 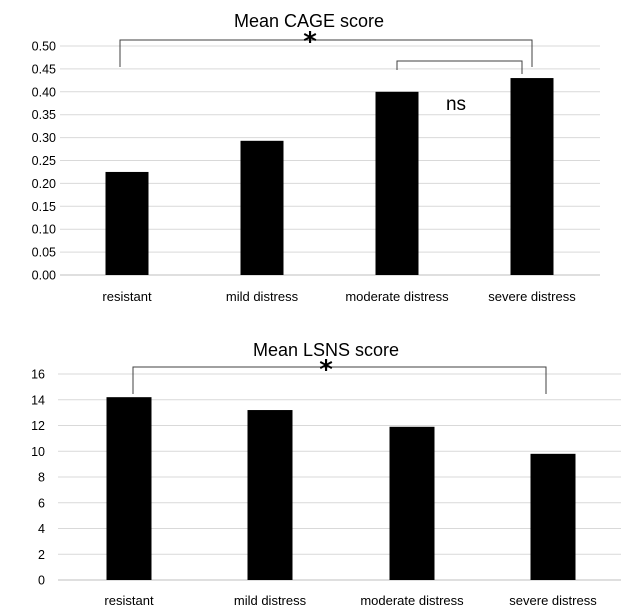 What do you see at coordinates (262, 207) in the screenshot?
I see `cage-bar-mild-distress` at bounding box center [262, 207].